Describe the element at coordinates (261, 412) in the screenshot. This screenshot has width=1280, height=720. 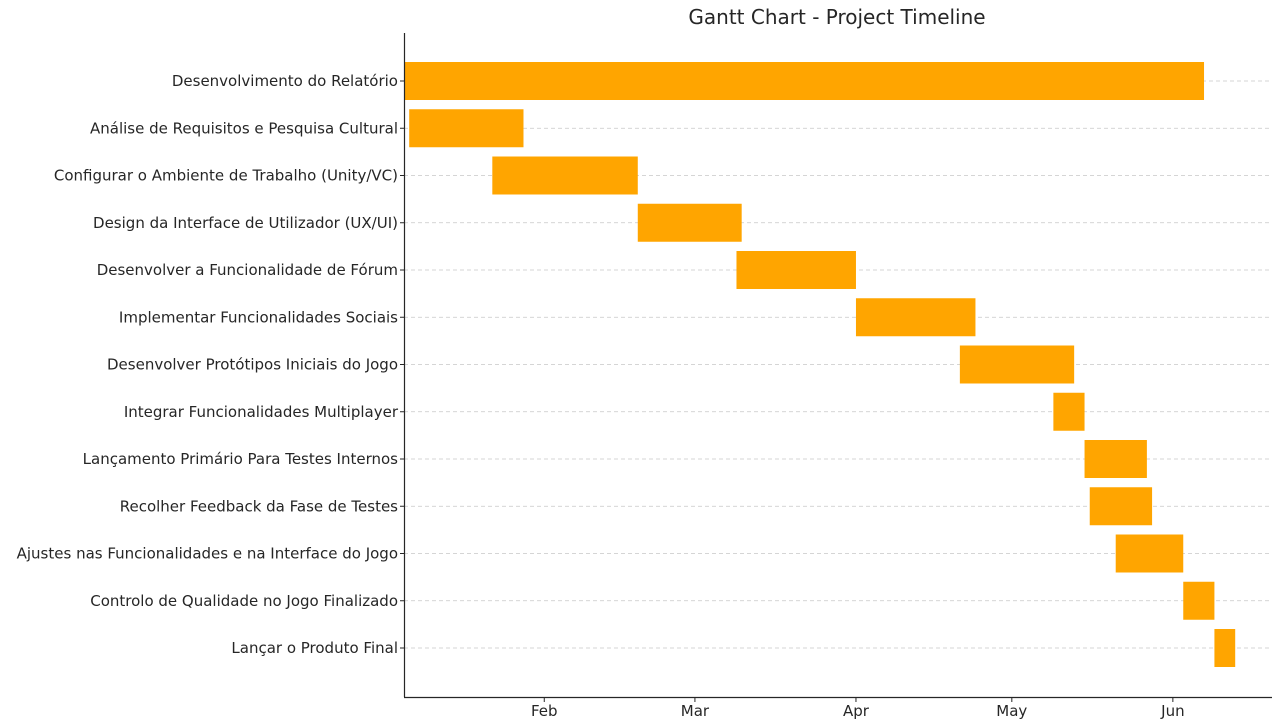
I see `task-label: Integrar Funcionalidades Multiplayer` at that location.